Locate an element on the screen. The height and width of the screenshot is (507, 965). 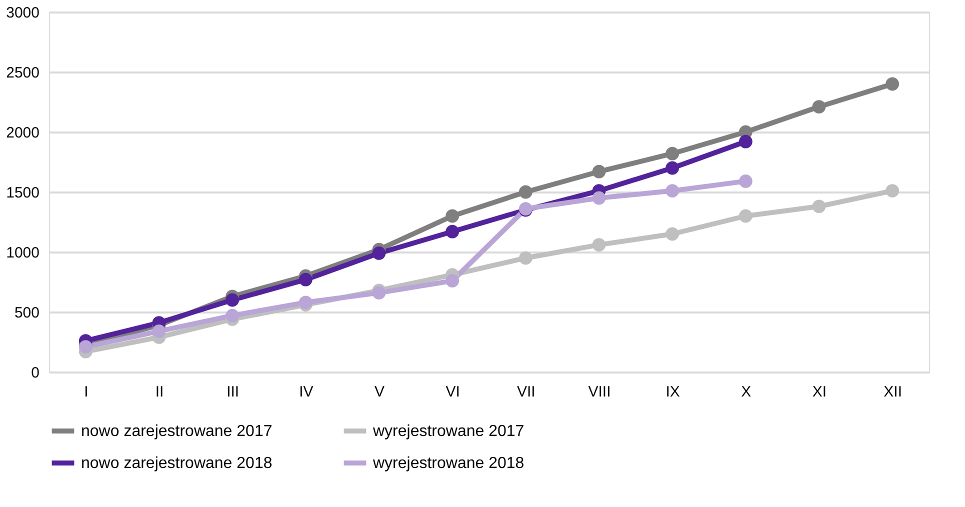
y-tick-label: 2500 is located at coordinates (23, 73).